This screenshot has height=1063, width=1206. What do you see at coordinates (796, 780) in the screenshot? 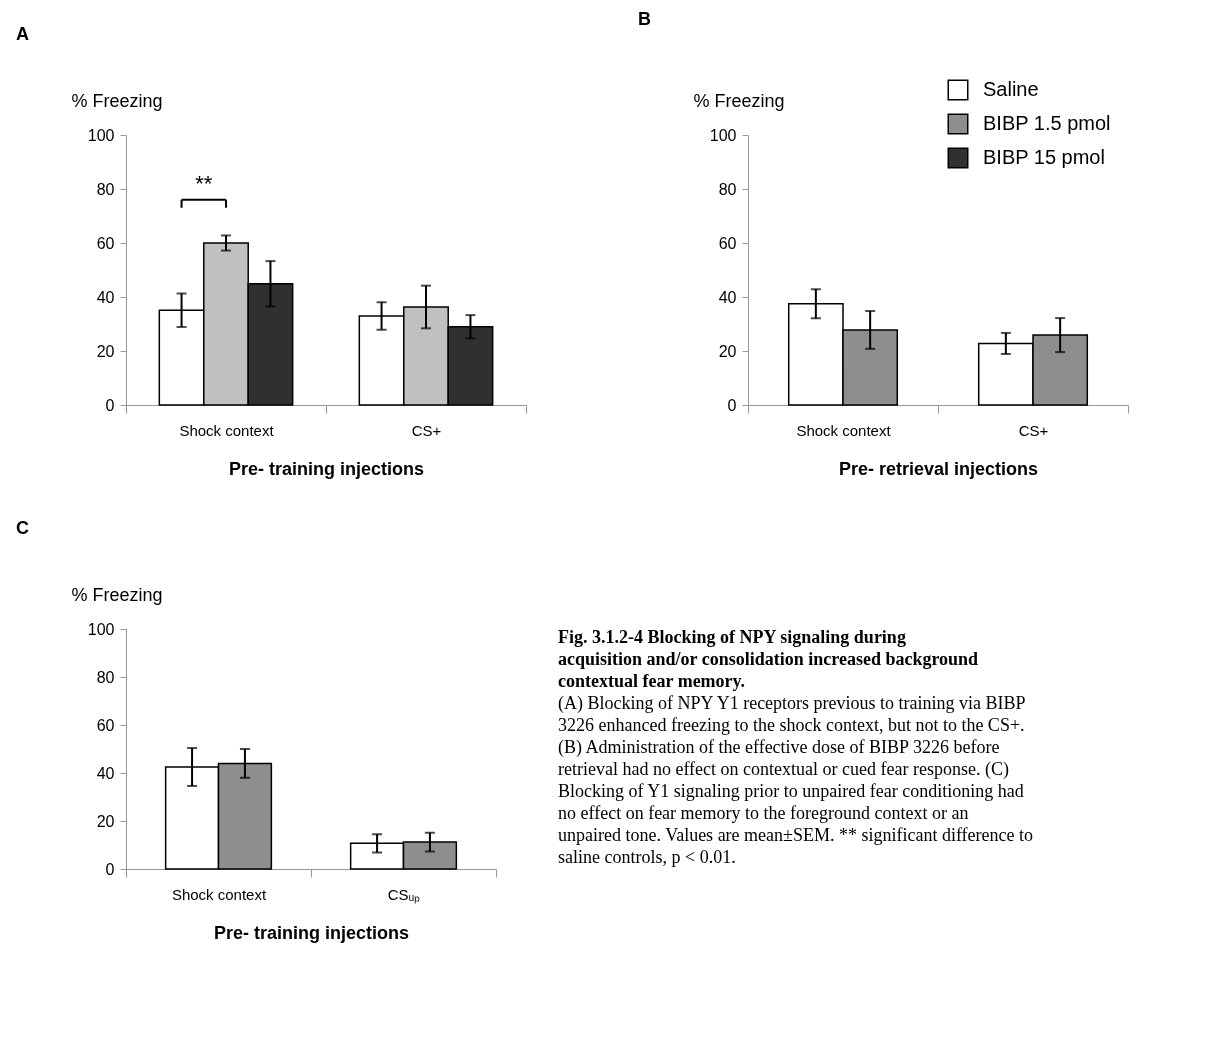
I see `text: (A) Blocking of NPY Y1 receptors previous to training via BIBP 3226 enhanced freezing to the shock context, but not to the CS+. (B) Administration of the effective dose of BIBP 3226 before retrieval had no effect on contextual or cued fear response. (C) Blocking of Y1 signaling prior to unpaired fear conditioning had no effect on fear memory to the foreground context or an unpaired tone. Values are mean±SEM. ** significant difference to saline controls, p < 0.01.` at bounding box center [796, 780].